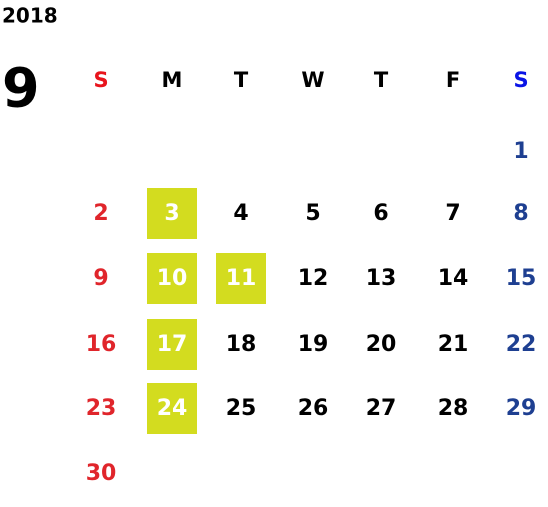 The width and height of the screenshot is (548, 507). I want to click on day-number: 18, so click(241, 344).